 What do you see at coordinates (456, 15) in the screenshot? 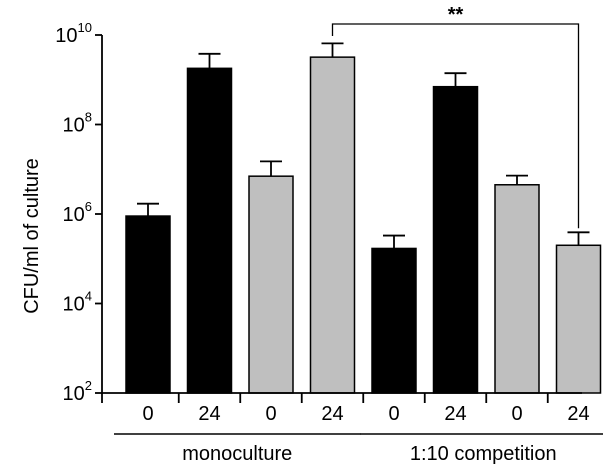
I see `significance-label: **` at bounding box center [456, 15].